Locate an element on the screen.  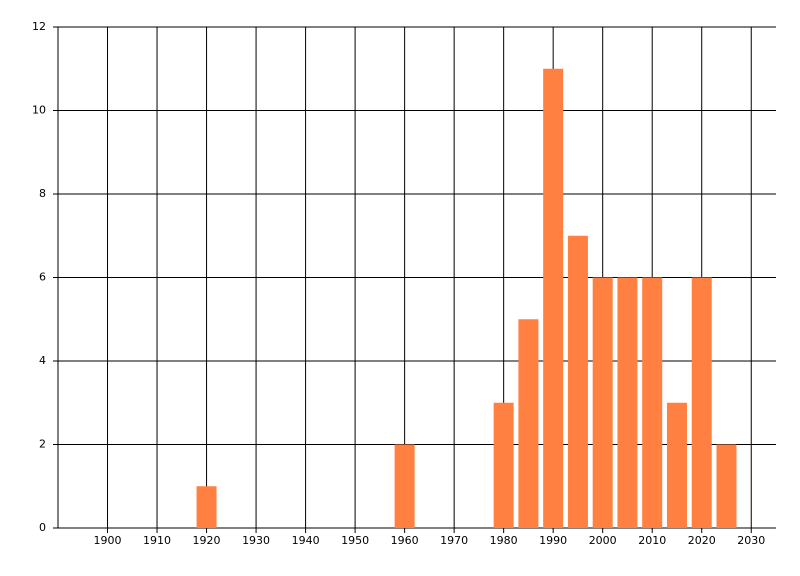
x-tick-label: 1900 is located at coordinates (108, 540).